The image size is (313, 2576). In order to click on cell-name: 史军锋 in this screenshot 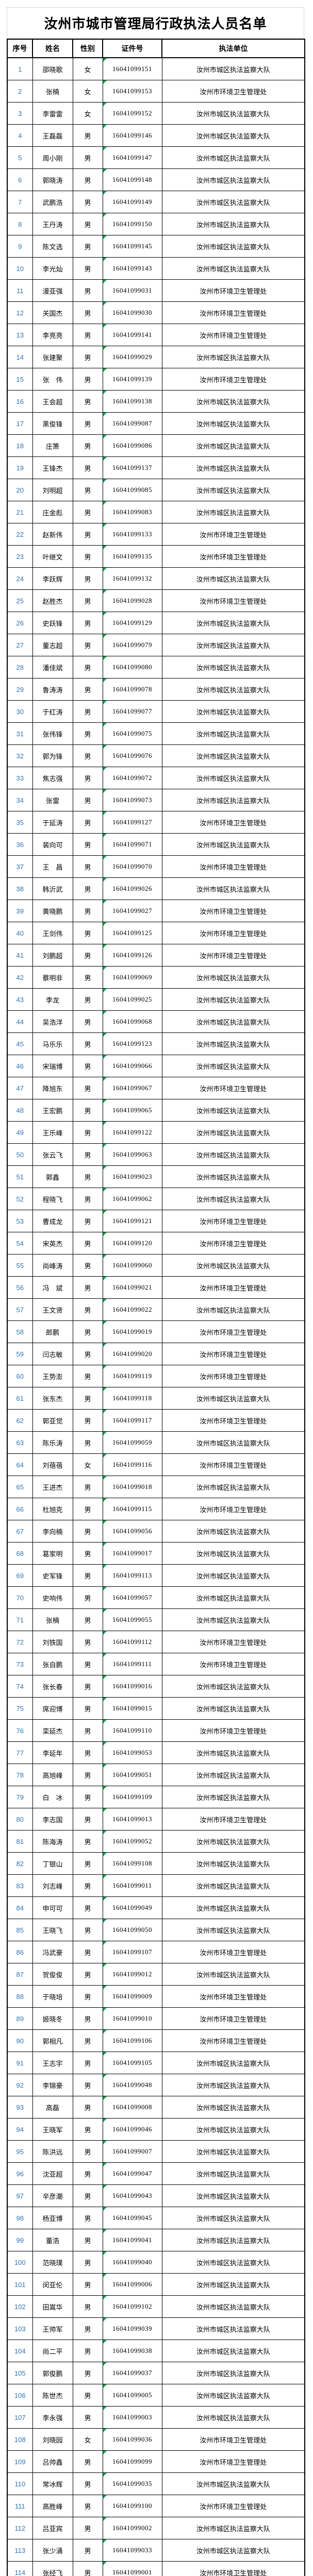, I will do `click(52, 1575)`.